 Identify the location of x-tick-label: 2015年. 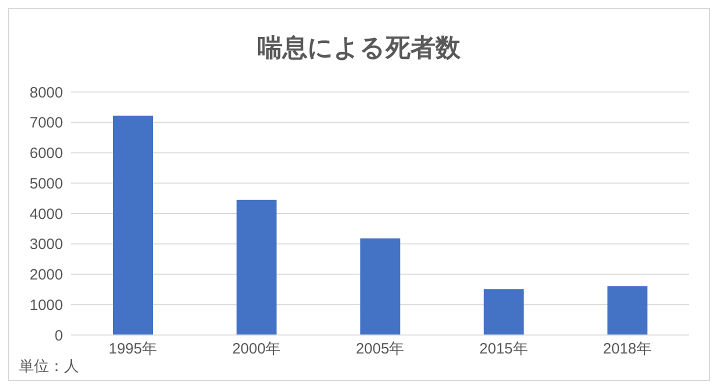
(503, 349).